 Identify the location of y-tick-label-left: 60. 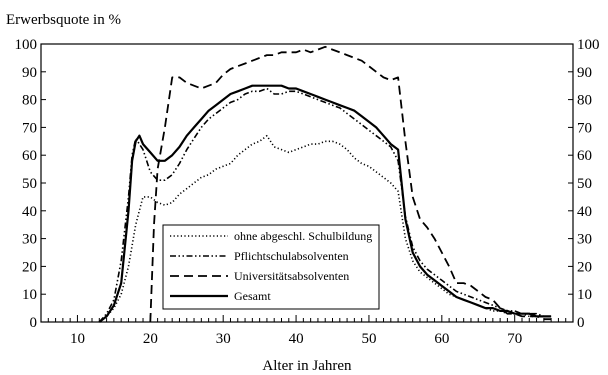
(29, 156).